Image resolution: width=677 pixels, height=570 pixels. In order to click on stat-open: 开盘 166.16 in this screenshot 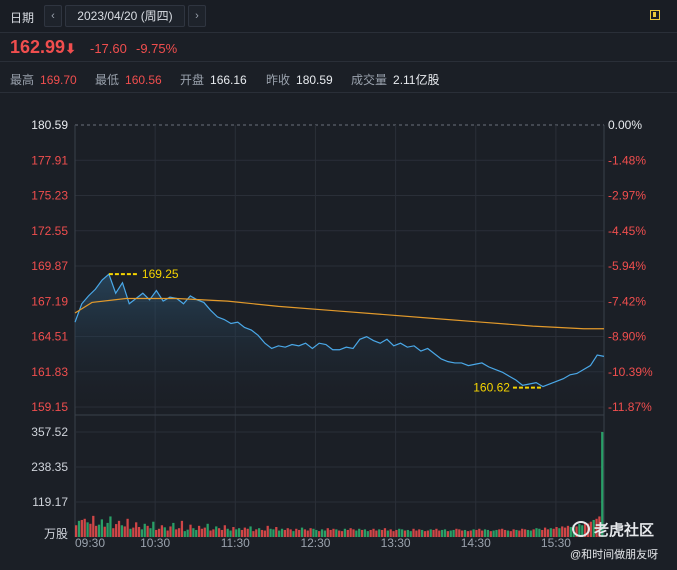, I will do `click(213, 79)`.